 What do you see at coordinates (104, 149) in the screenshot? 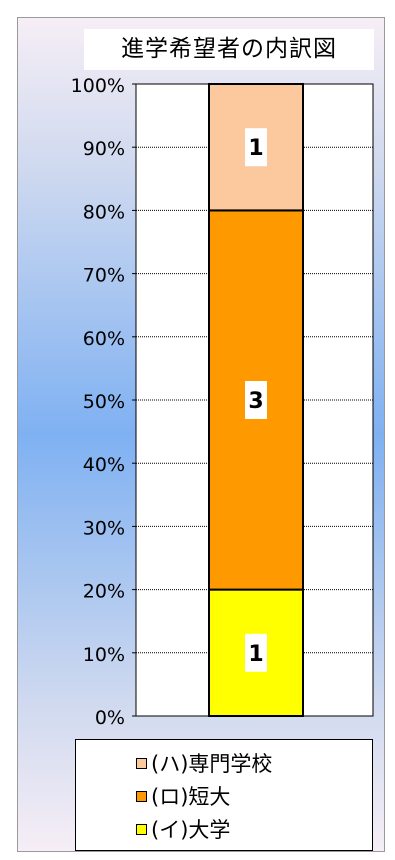
I see `y-tick-label: 90%` at bounding box center [104, 149].